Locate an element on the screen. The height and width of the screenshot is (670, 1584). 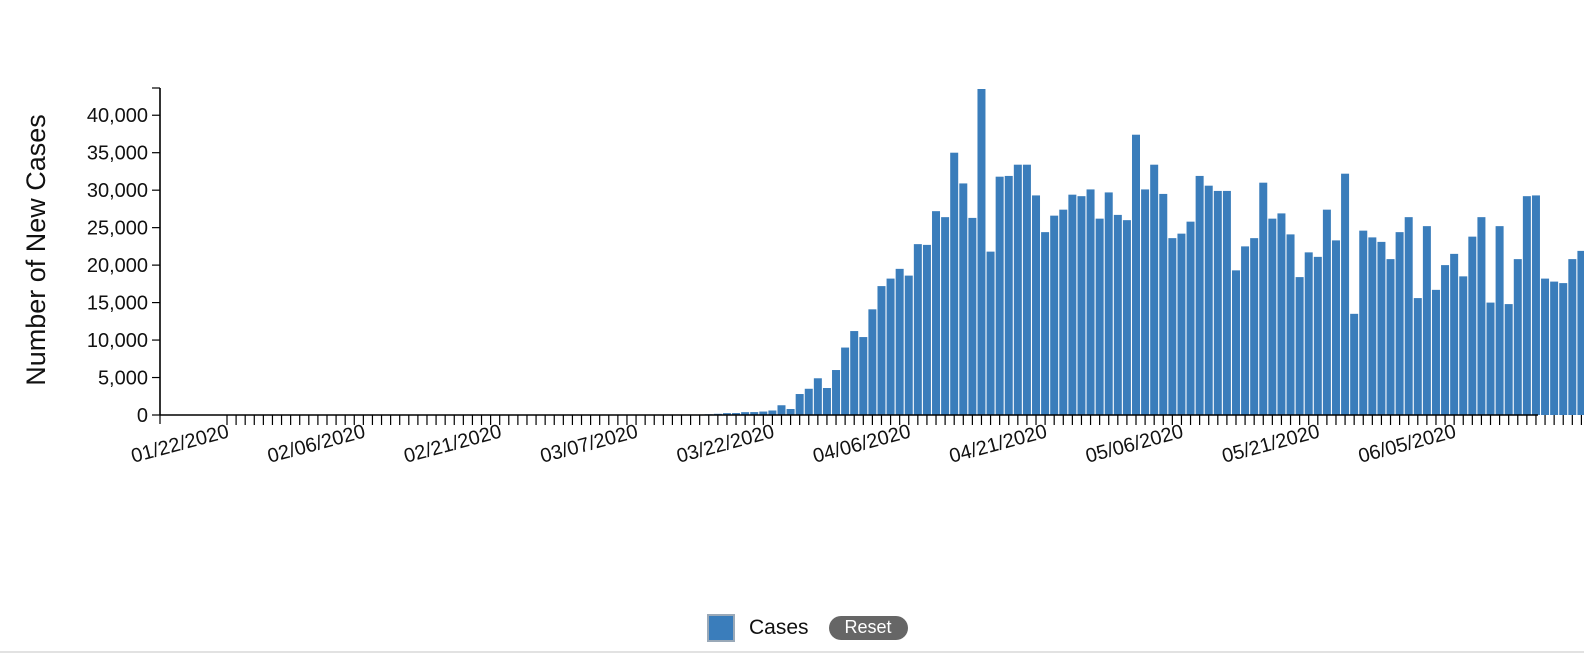
y-tick-label: 5,000 is located at coordinates (123, 379).